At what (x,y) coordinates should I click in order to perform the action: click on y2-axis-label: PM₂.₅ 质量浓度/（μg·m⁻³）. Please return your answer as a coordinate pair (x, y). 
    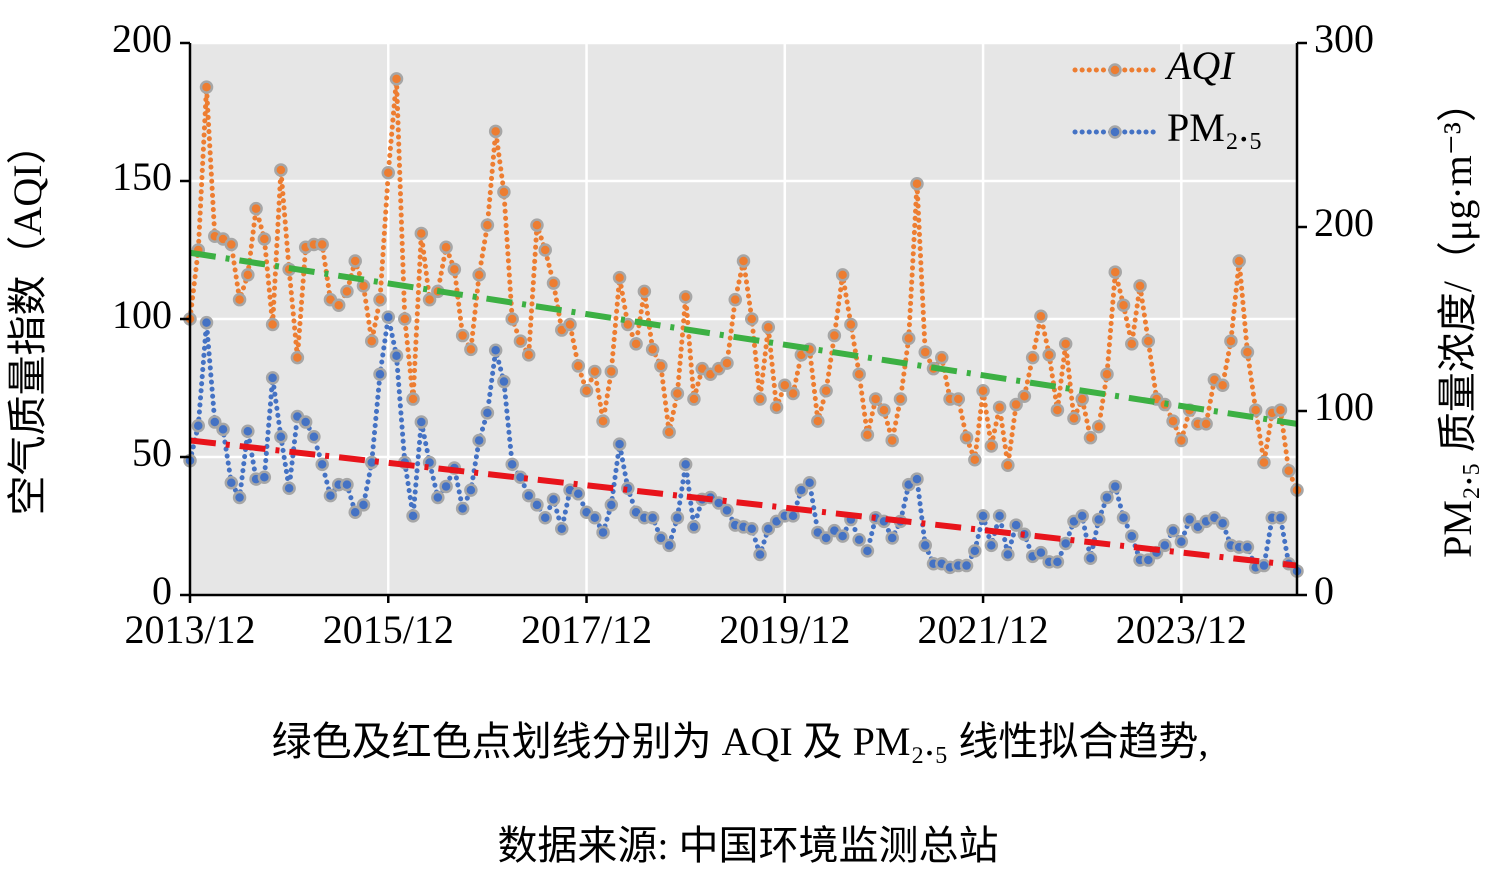
    Looking at the image, I should click on (1457, 320).